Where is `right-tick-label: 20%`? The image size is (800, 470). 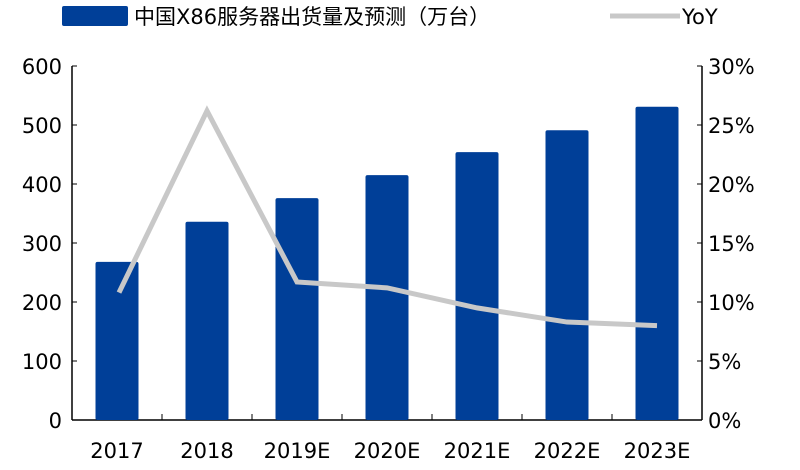 right-tick-label: 20% is located at coordinates (731, 185).